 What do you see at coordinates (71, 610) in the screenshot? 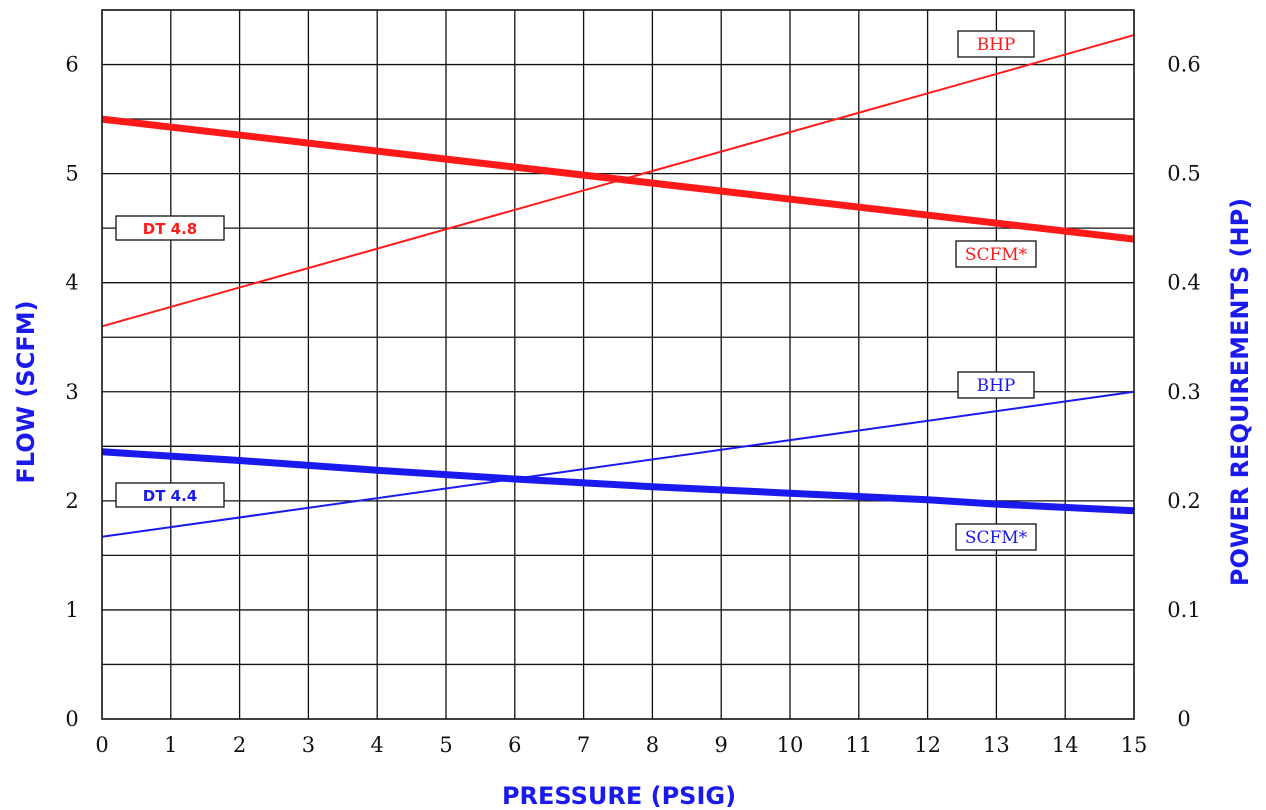
I see `y-tick-label: 1` at bounding box center [71, 610].